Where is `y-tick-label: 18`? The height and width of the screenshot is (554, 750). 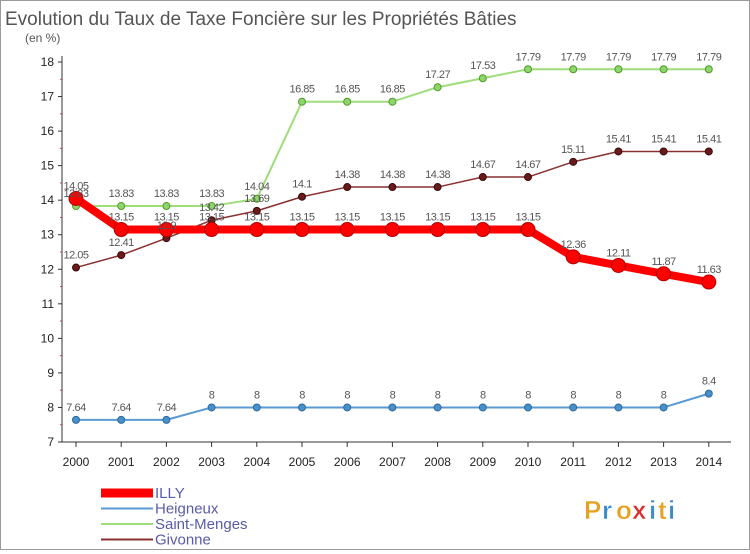
y-tick-label: 18 is located at coordinates (48, 62).